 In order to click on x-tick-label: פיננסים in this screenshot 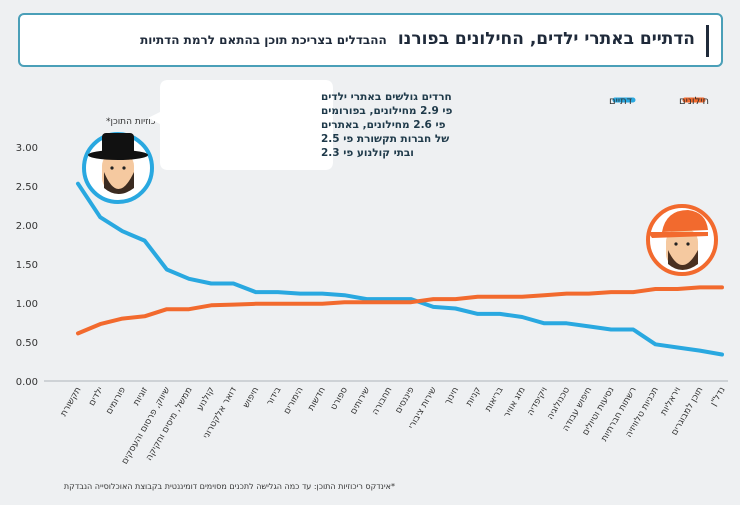, I will do `click(405, 400)`.